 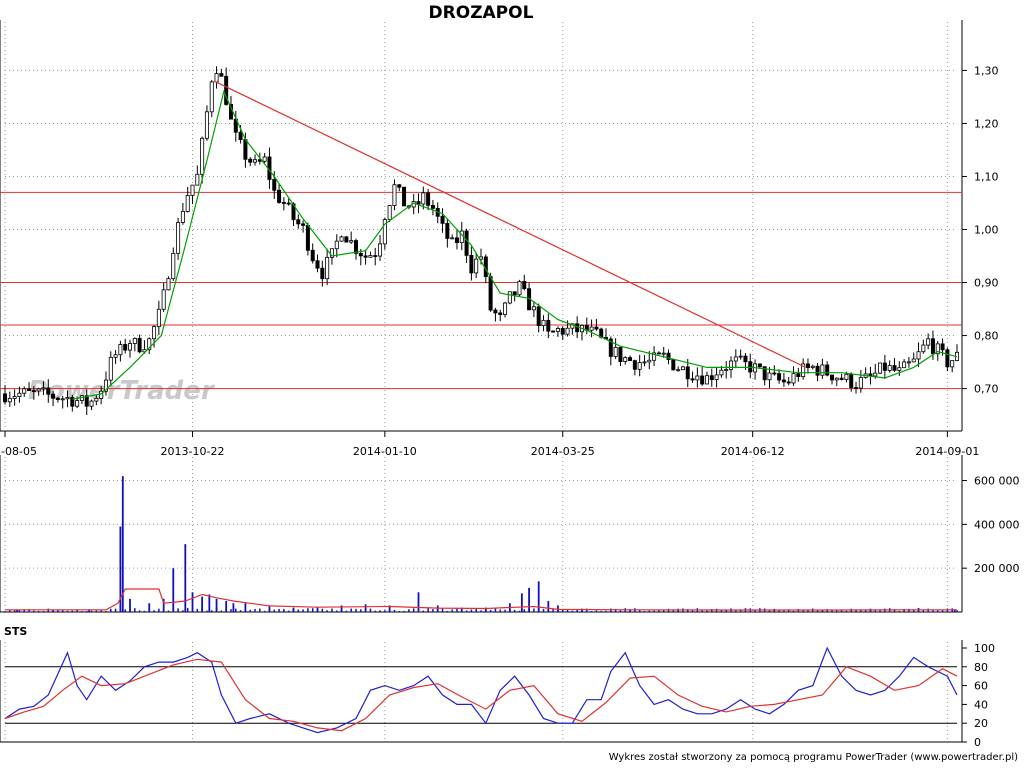 I want to click on sts-grid, so click(x=481, y=691).